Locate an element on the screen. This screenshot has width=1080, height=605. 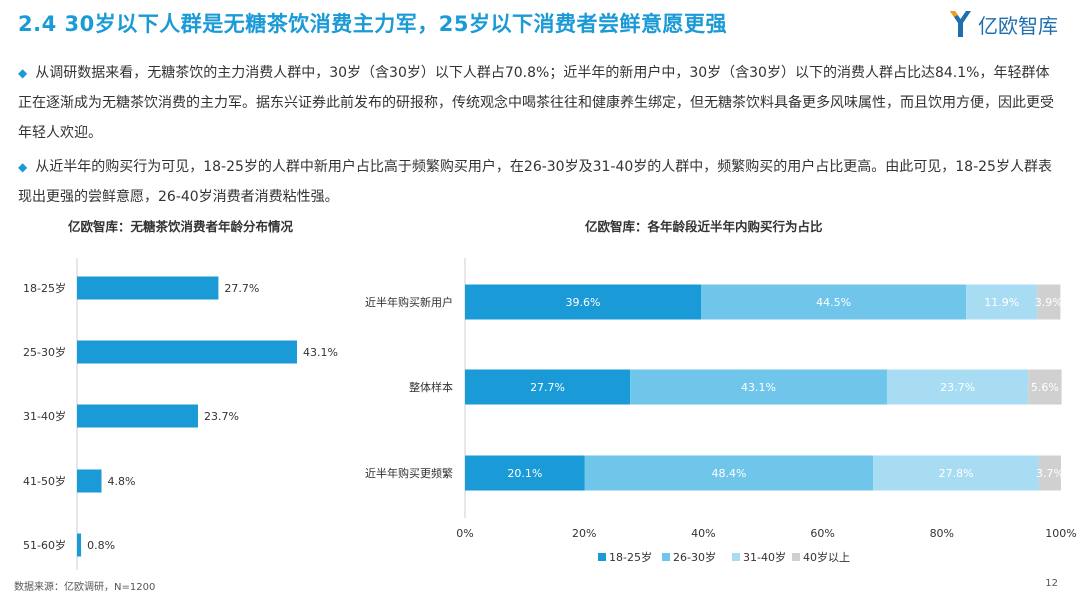
chart-1-title: 亿欧智库：无糖茶饮消费者年龄分布情况 is located at coordinates (181, 226).